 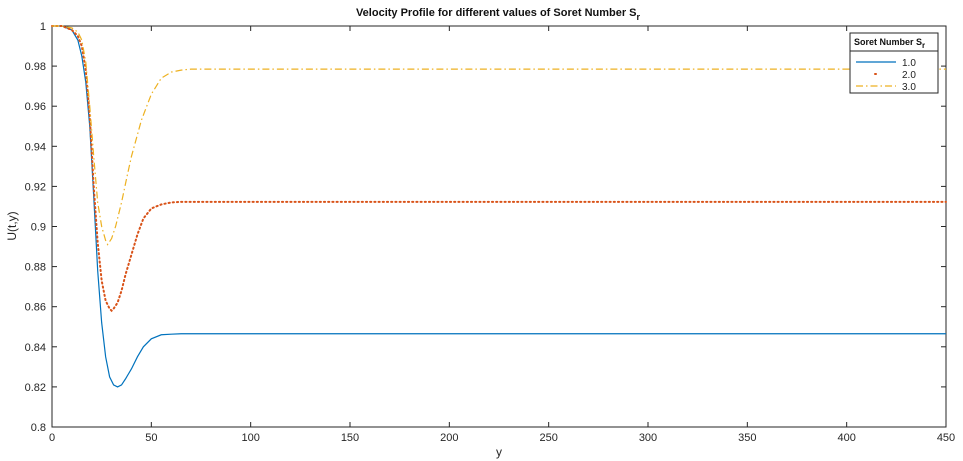 I want to click on x-tick-label: 300, so click(x=648, y=438).